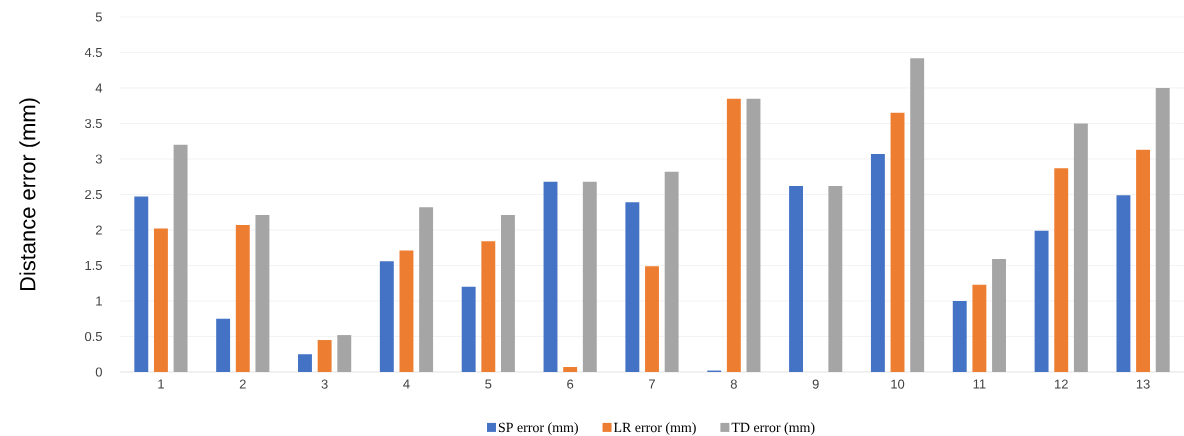 Image resolution: width=1184 pixels, height=436 pixels. What do you see at coordinates (652, 384) in the screenshot?
I see `x-tick-label: 7` at bounding box center [652, 384].